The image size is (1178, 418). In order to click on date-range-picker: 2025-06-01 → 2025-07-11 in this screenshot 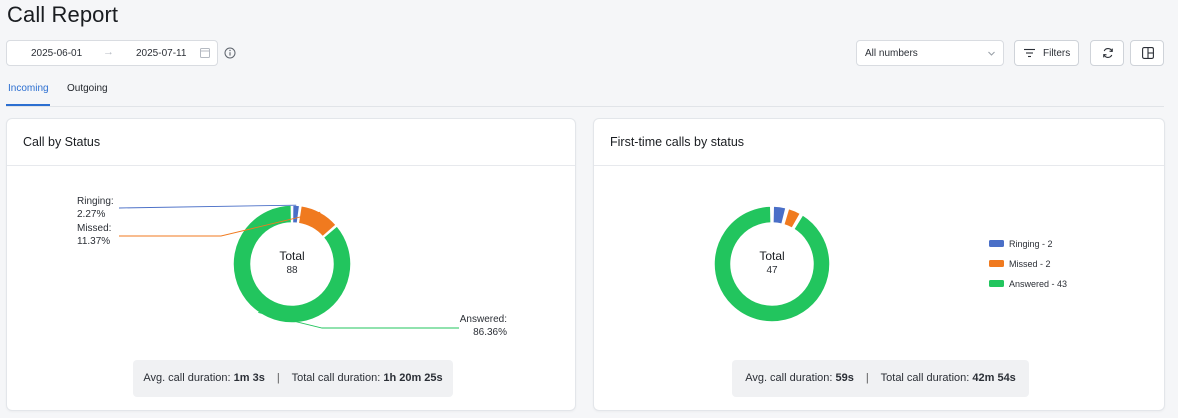, I will do `click(112, 53)`.